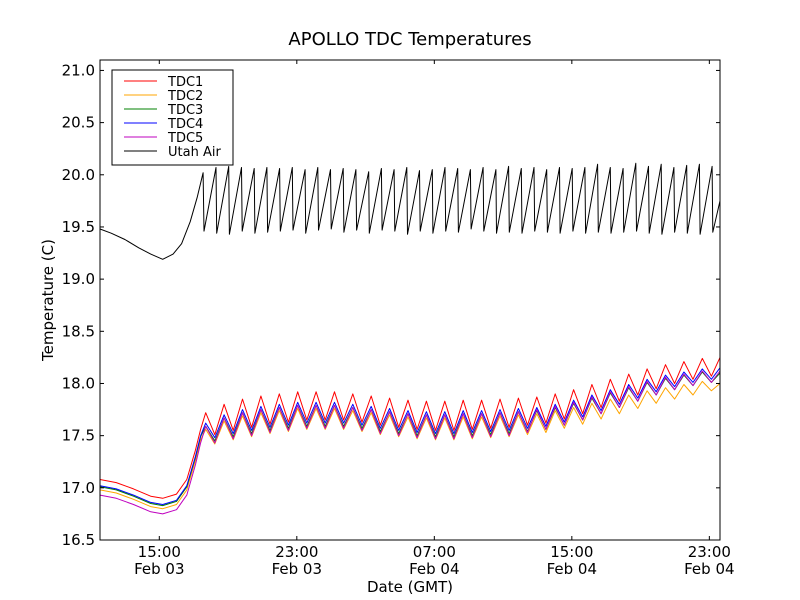 Image resolution: width=800 pixels, height=600 pixels. What do you see at coordinates (185, 110) in the screenshot?
I see `legend-label-tdc3: TDC3` at bounding box center [185, 110].